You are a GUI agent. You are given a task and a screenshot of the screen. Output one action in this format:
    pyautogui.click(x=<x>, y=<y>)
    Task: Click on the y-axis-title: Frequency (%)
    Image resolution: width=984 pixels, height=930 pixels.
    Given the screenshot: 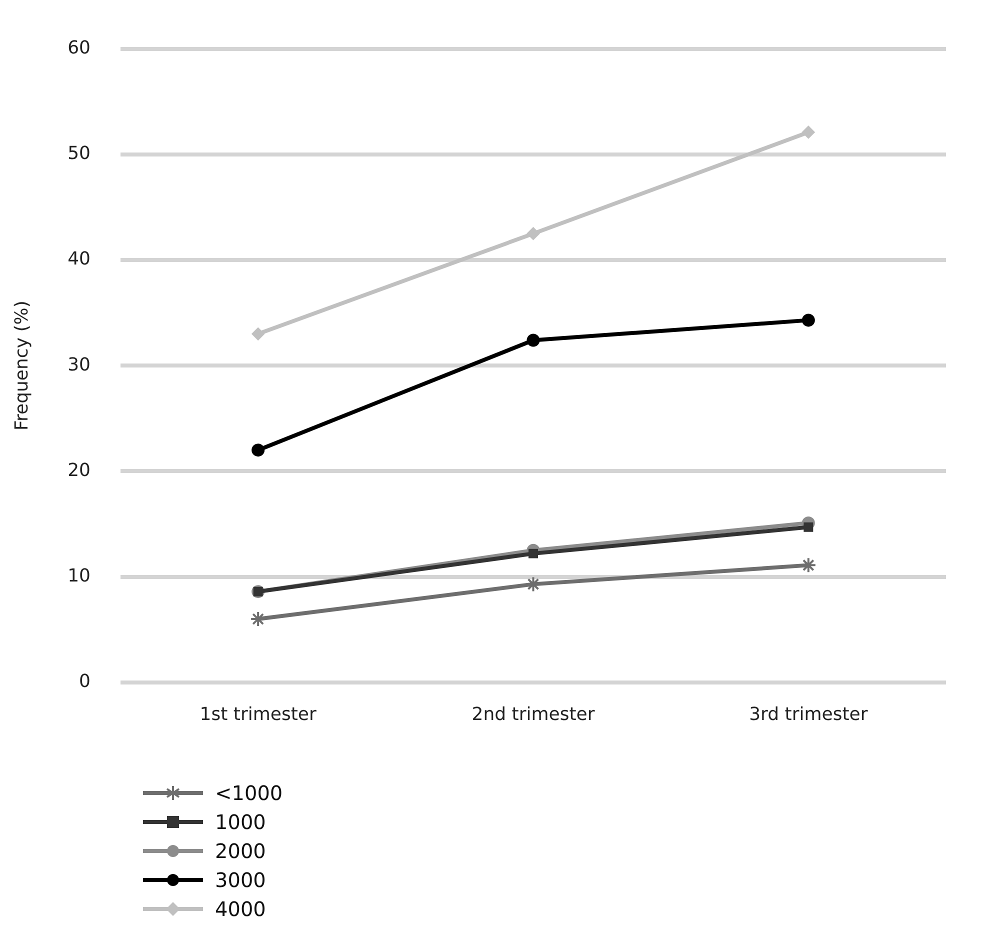 What is the action you would take?
    pyautogui.click(x=21, y=365)
    